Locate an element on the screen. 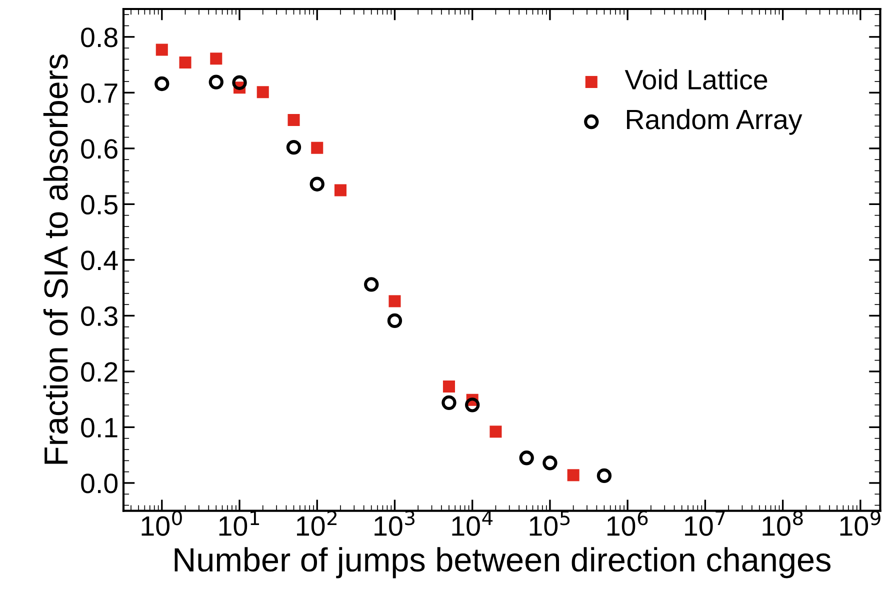 The image size is (882, 601). y-tick-label: 0.0 is located at coordinates (99, 484).